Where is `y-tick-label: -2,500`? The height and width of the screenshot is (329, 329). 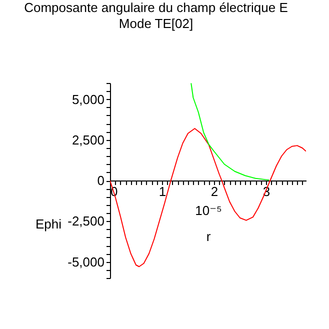 y-tick-label: -2,500 is located at coordinates (86, 221).